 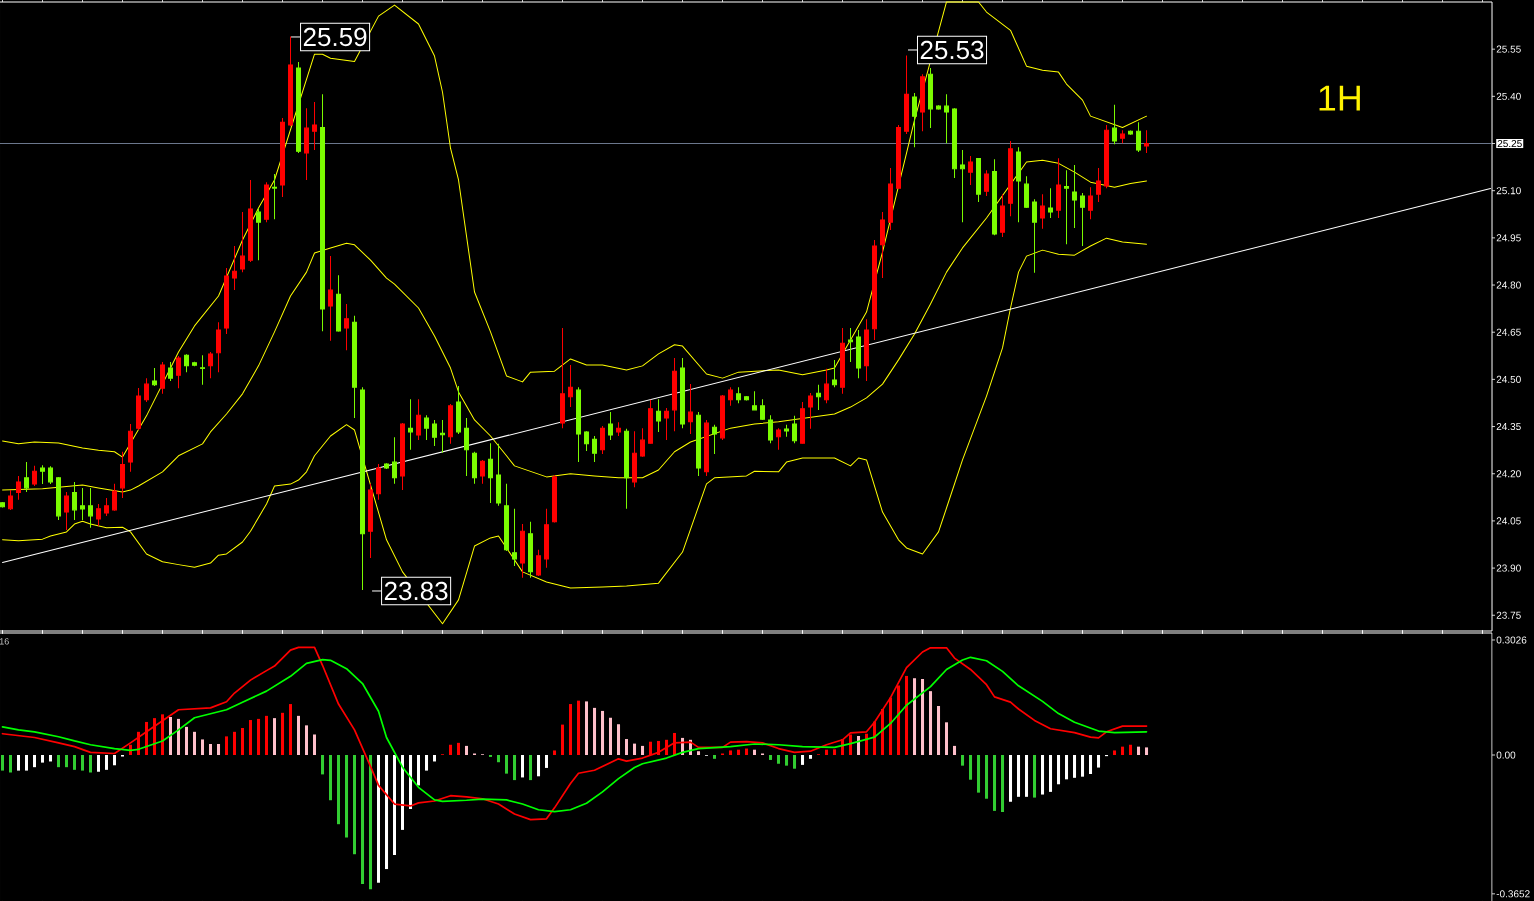 What do you see at coordinates (1509, 143) in the screenshot?
I see `y-tick-label: 25.25` at bounding box center [1509, 143].